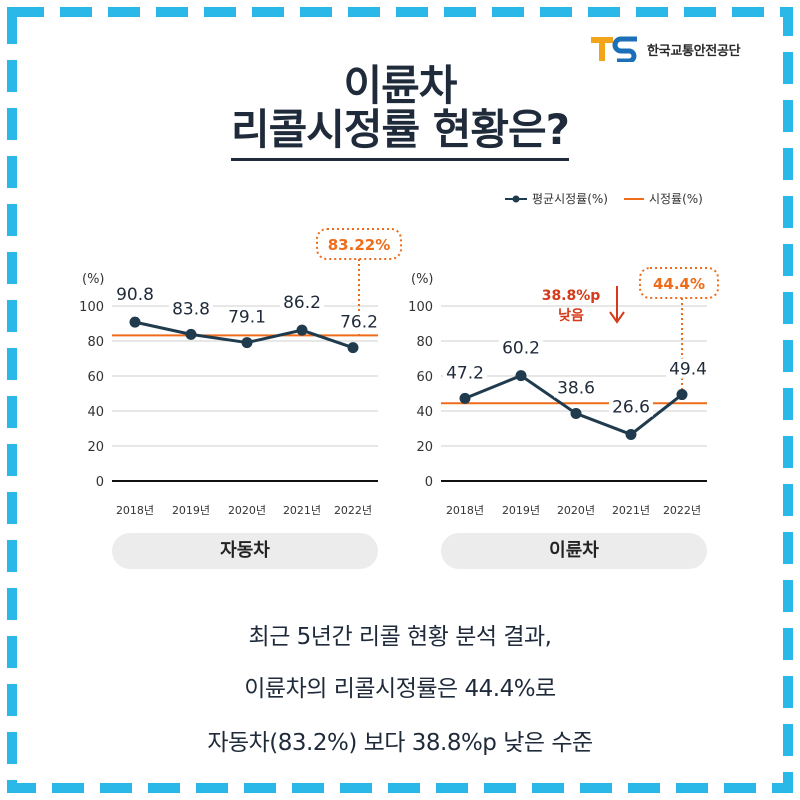 The height and width of the screenshot is (800, 800). What do you see at coordinates (571, 316) in the screenshot?
I see `difference-note-label: 낮음` at bounding box center [571, 316].